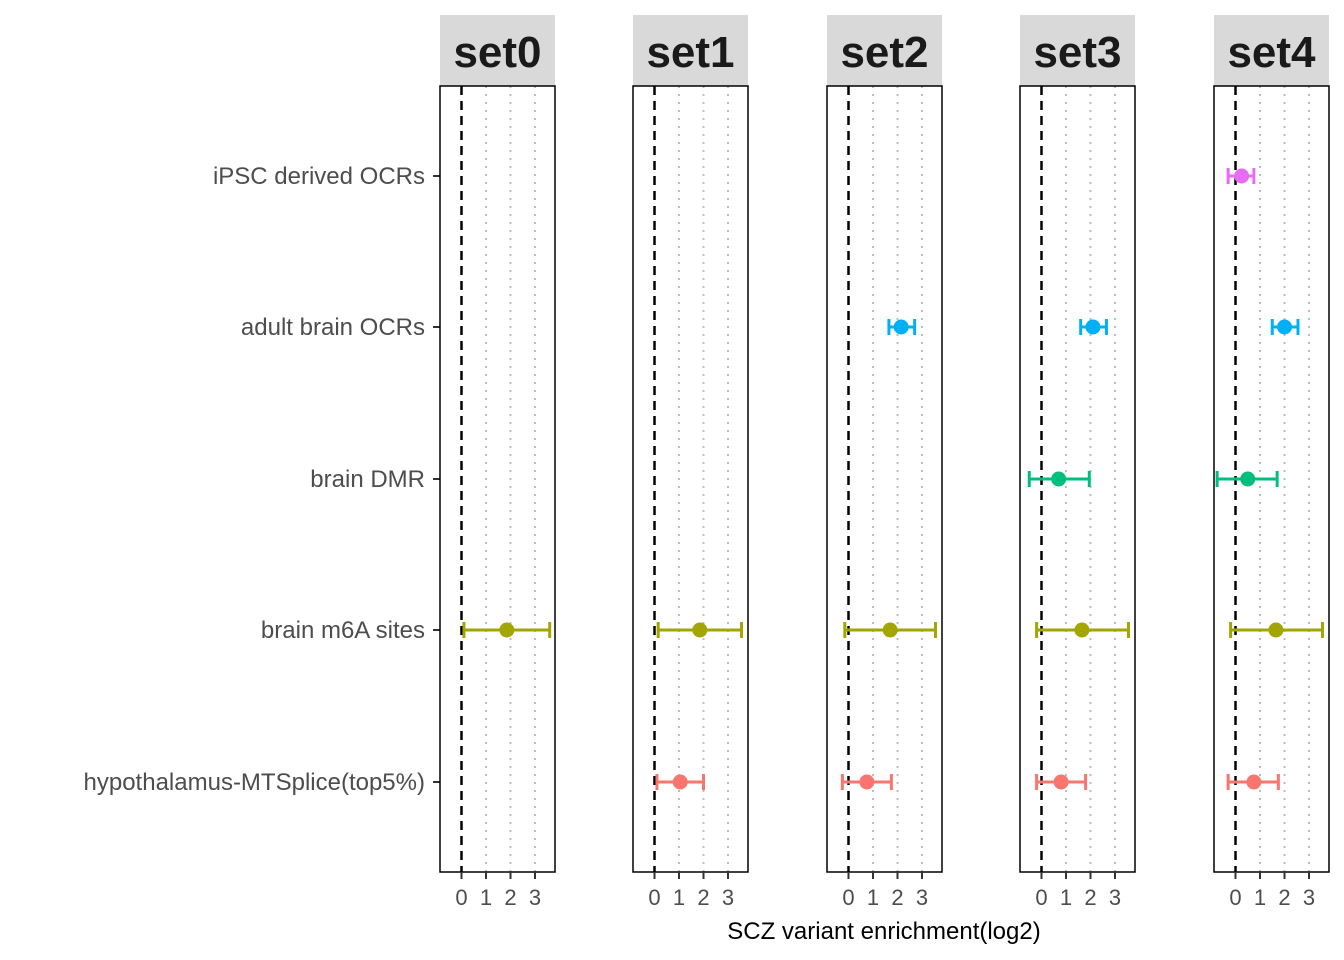  I want to click on facet-strip-label: set2, so click(884, 52).